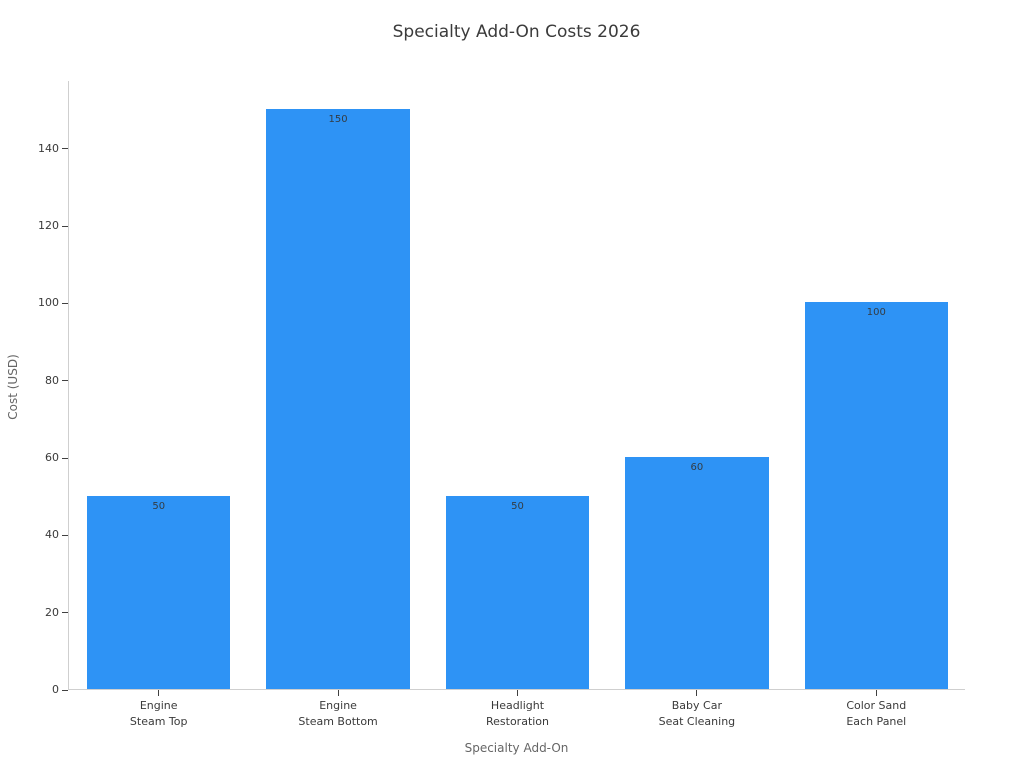 The height and width of the screenshot is (768, 1024). What do you see at coordinates (338, 399) in the screenshot?
I see `bar-engine-steam-bottom: 150` at bounding box center [338, 399].